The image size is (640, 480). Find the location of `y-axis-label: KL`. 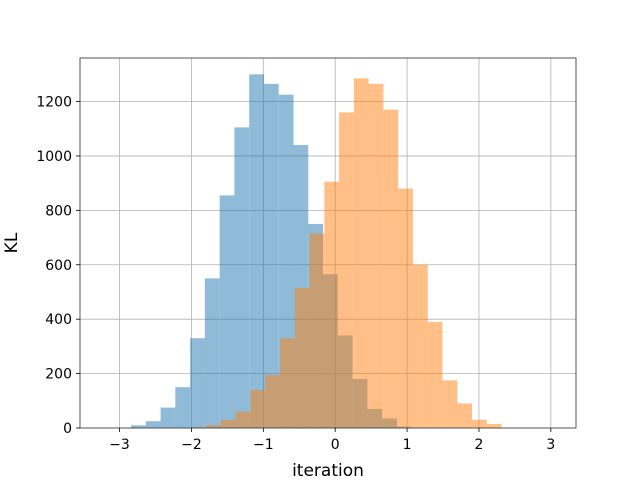

y-axis-label: KL is located at coordinates (12, 242).